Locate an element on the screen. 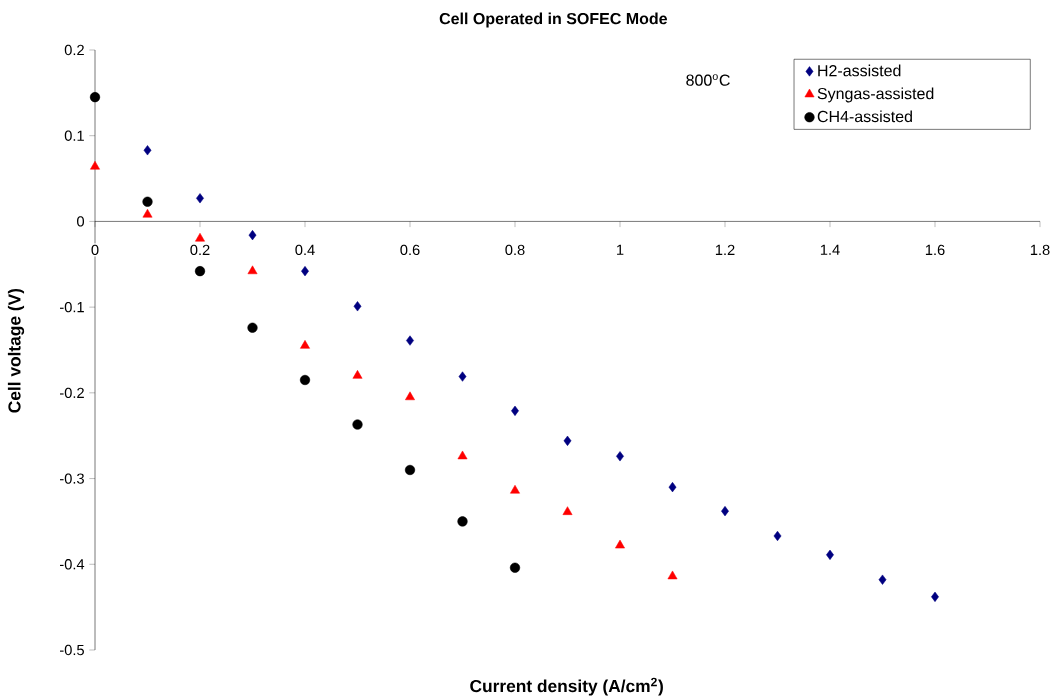 The image size is (1057, 700). x-tick-label: 1.8 is located at coordinates (1040, 250).